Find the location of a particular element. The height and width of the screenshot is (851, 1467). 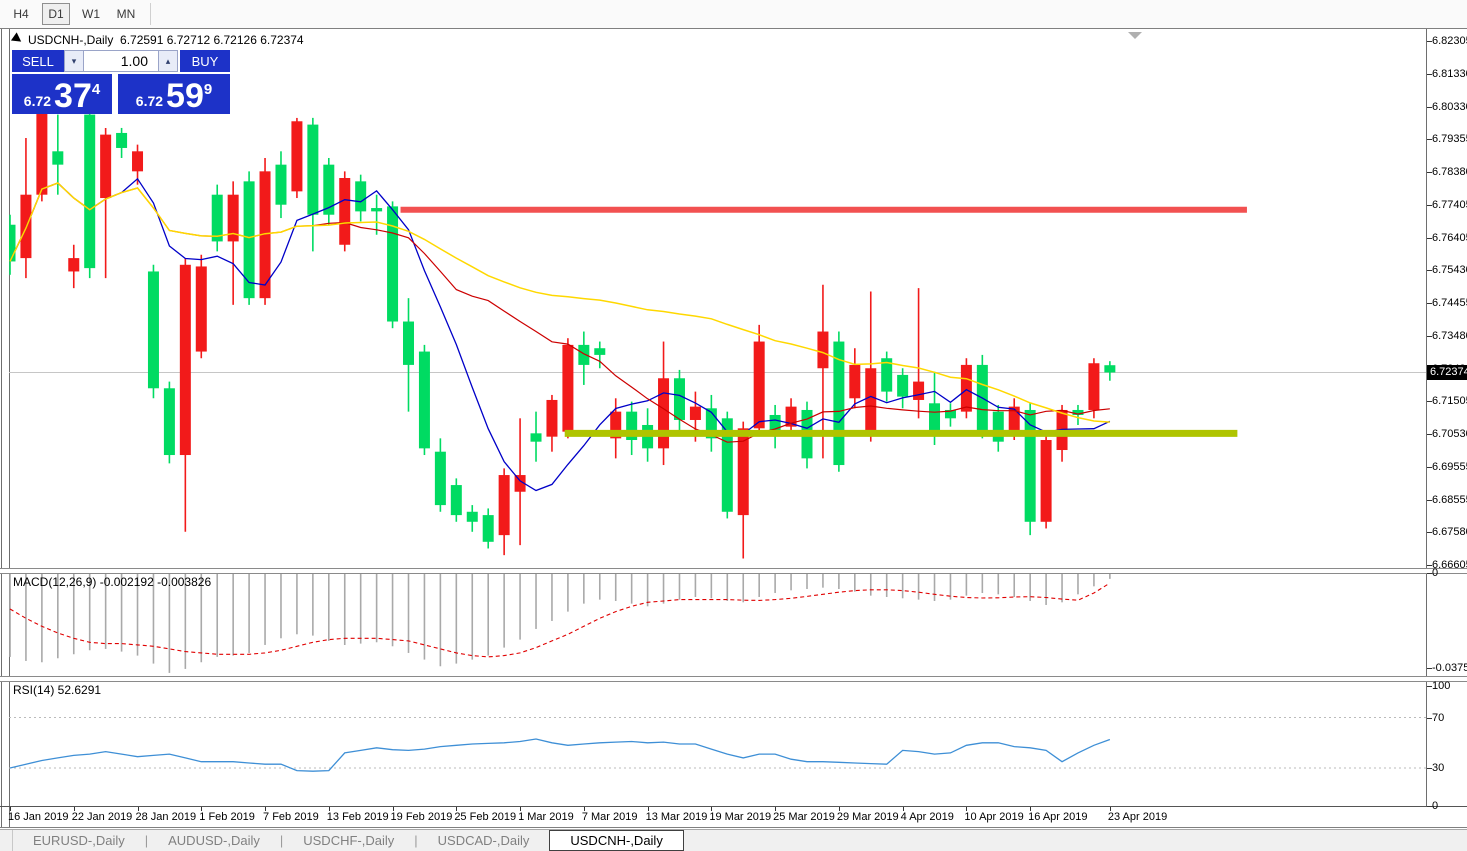

sell-price-big-digits: 37 is located at coordinates (73, 96).